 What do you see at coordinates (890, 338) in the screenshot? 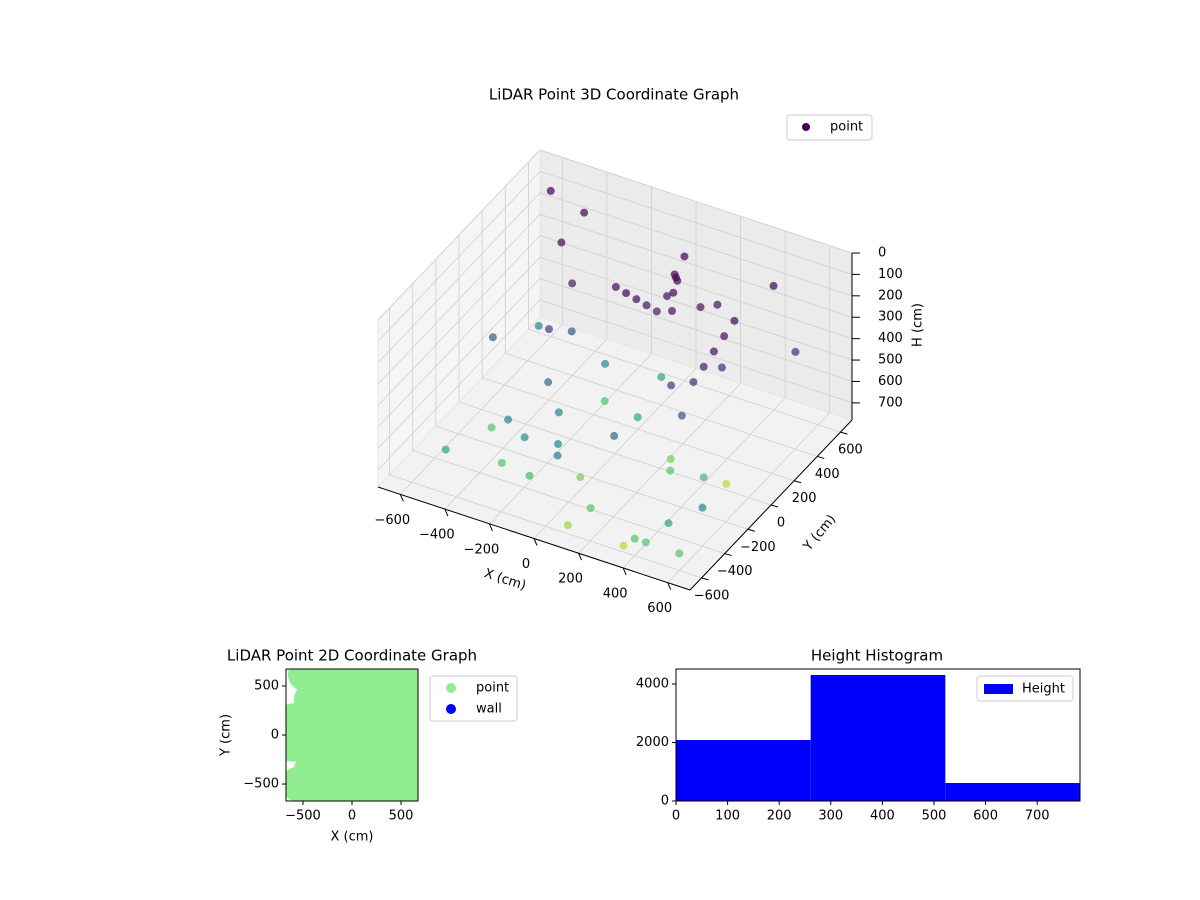
I see `z-tick-label: 400` at bounding box center [890, 338].